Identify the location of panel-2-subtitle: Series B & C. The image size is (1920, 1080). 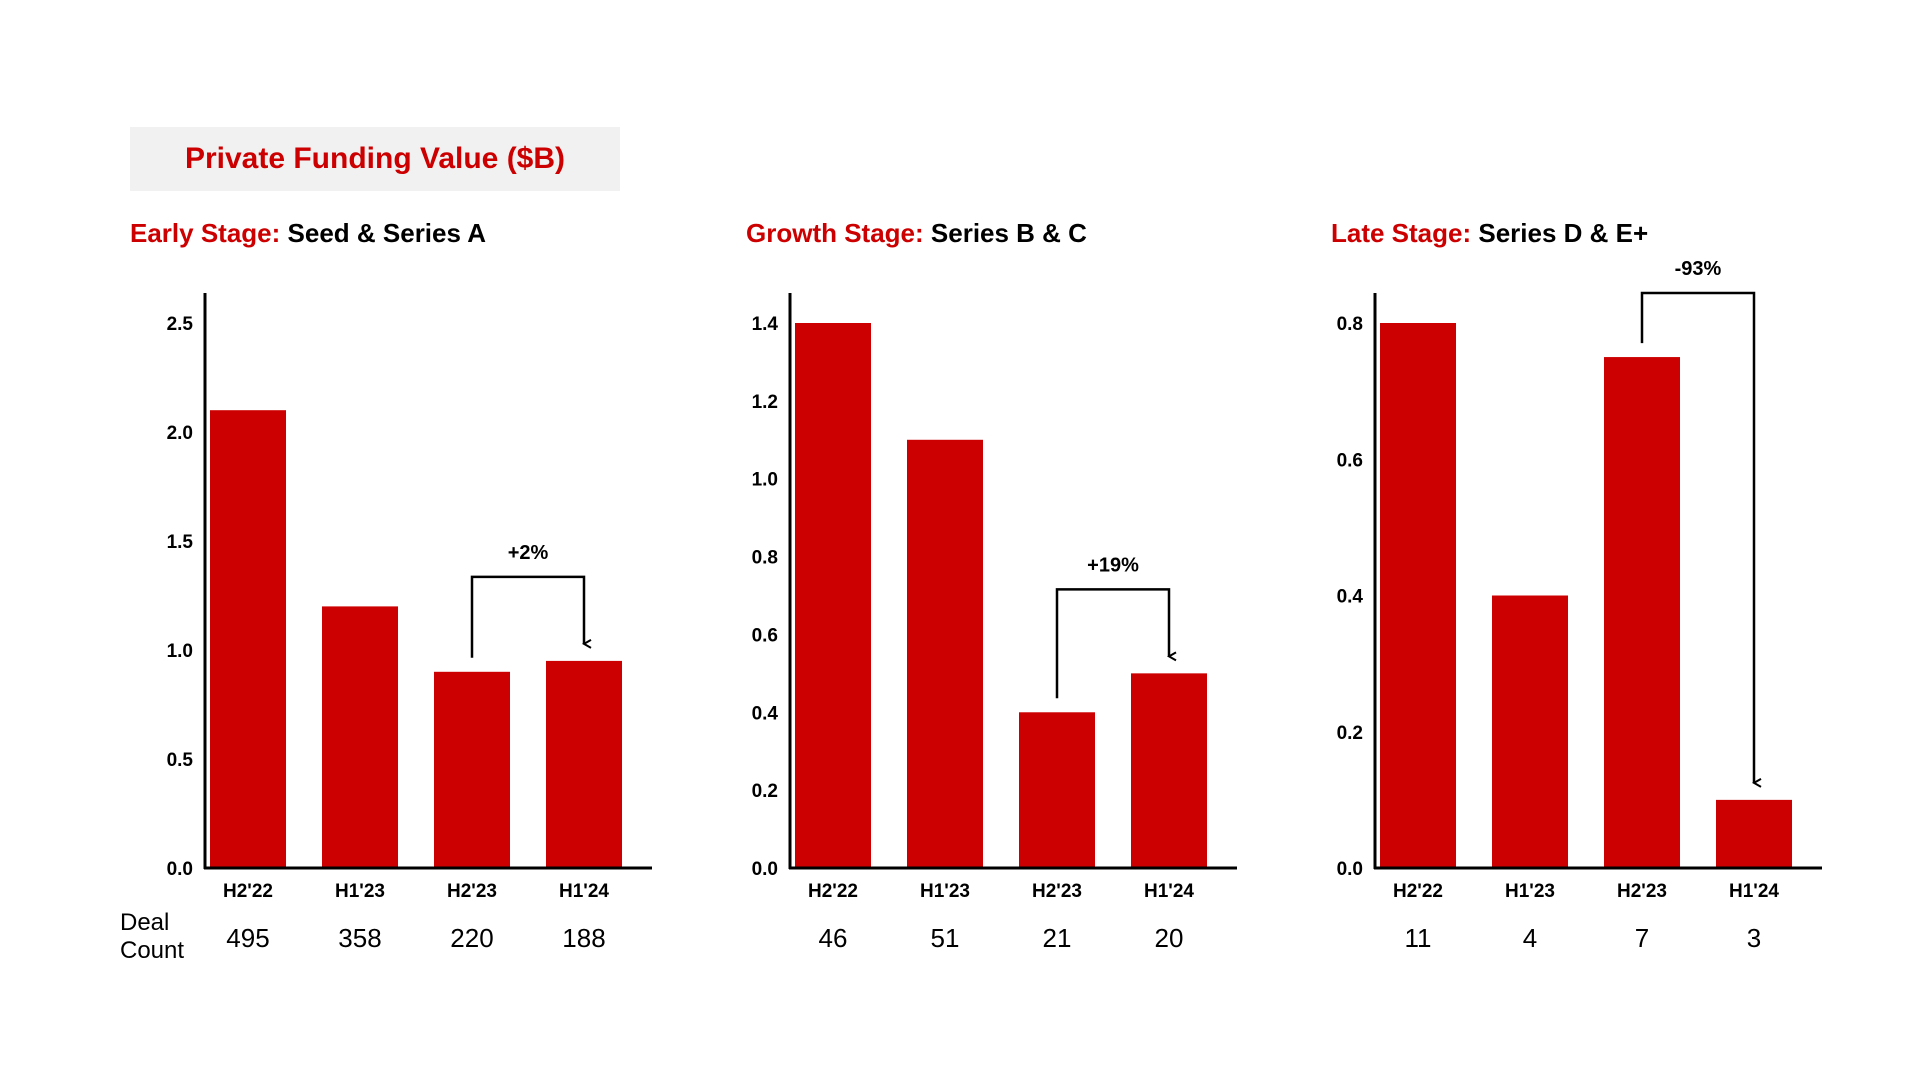
(1006, 233).